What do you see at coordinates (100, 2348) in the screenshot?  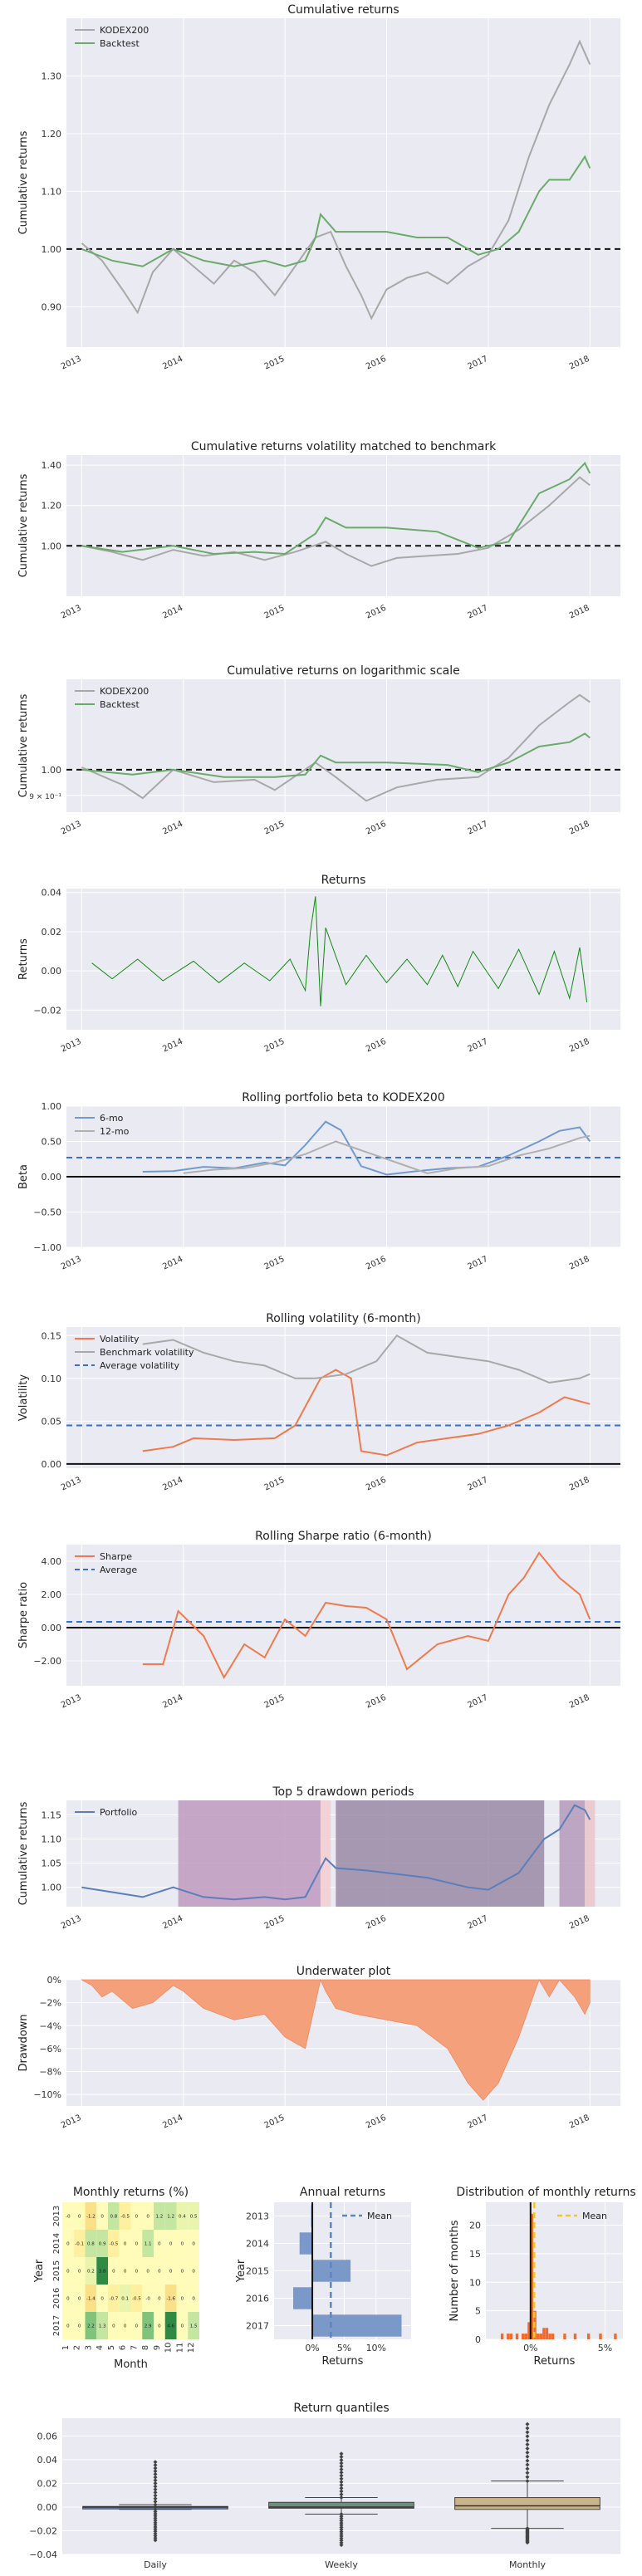 I see `x-tick-label: 4` at bounding box center [100, 2348].